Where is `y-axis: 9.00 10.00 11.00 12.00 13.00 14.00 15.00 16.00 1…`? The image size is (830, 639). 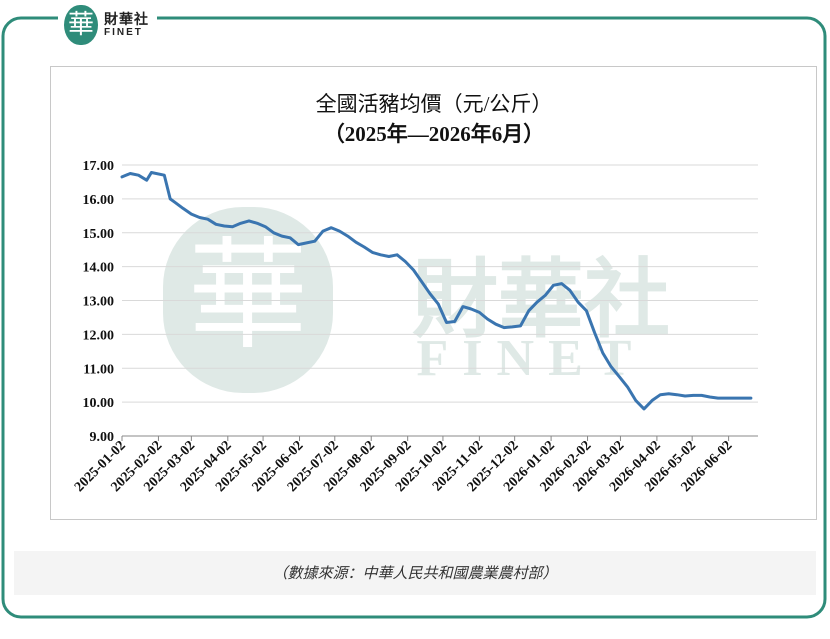
y-axis: 9.00 10.00 11.00 12.00 13.00 14.00 15.00 16.00 1… is located at coordinates (99, 302).